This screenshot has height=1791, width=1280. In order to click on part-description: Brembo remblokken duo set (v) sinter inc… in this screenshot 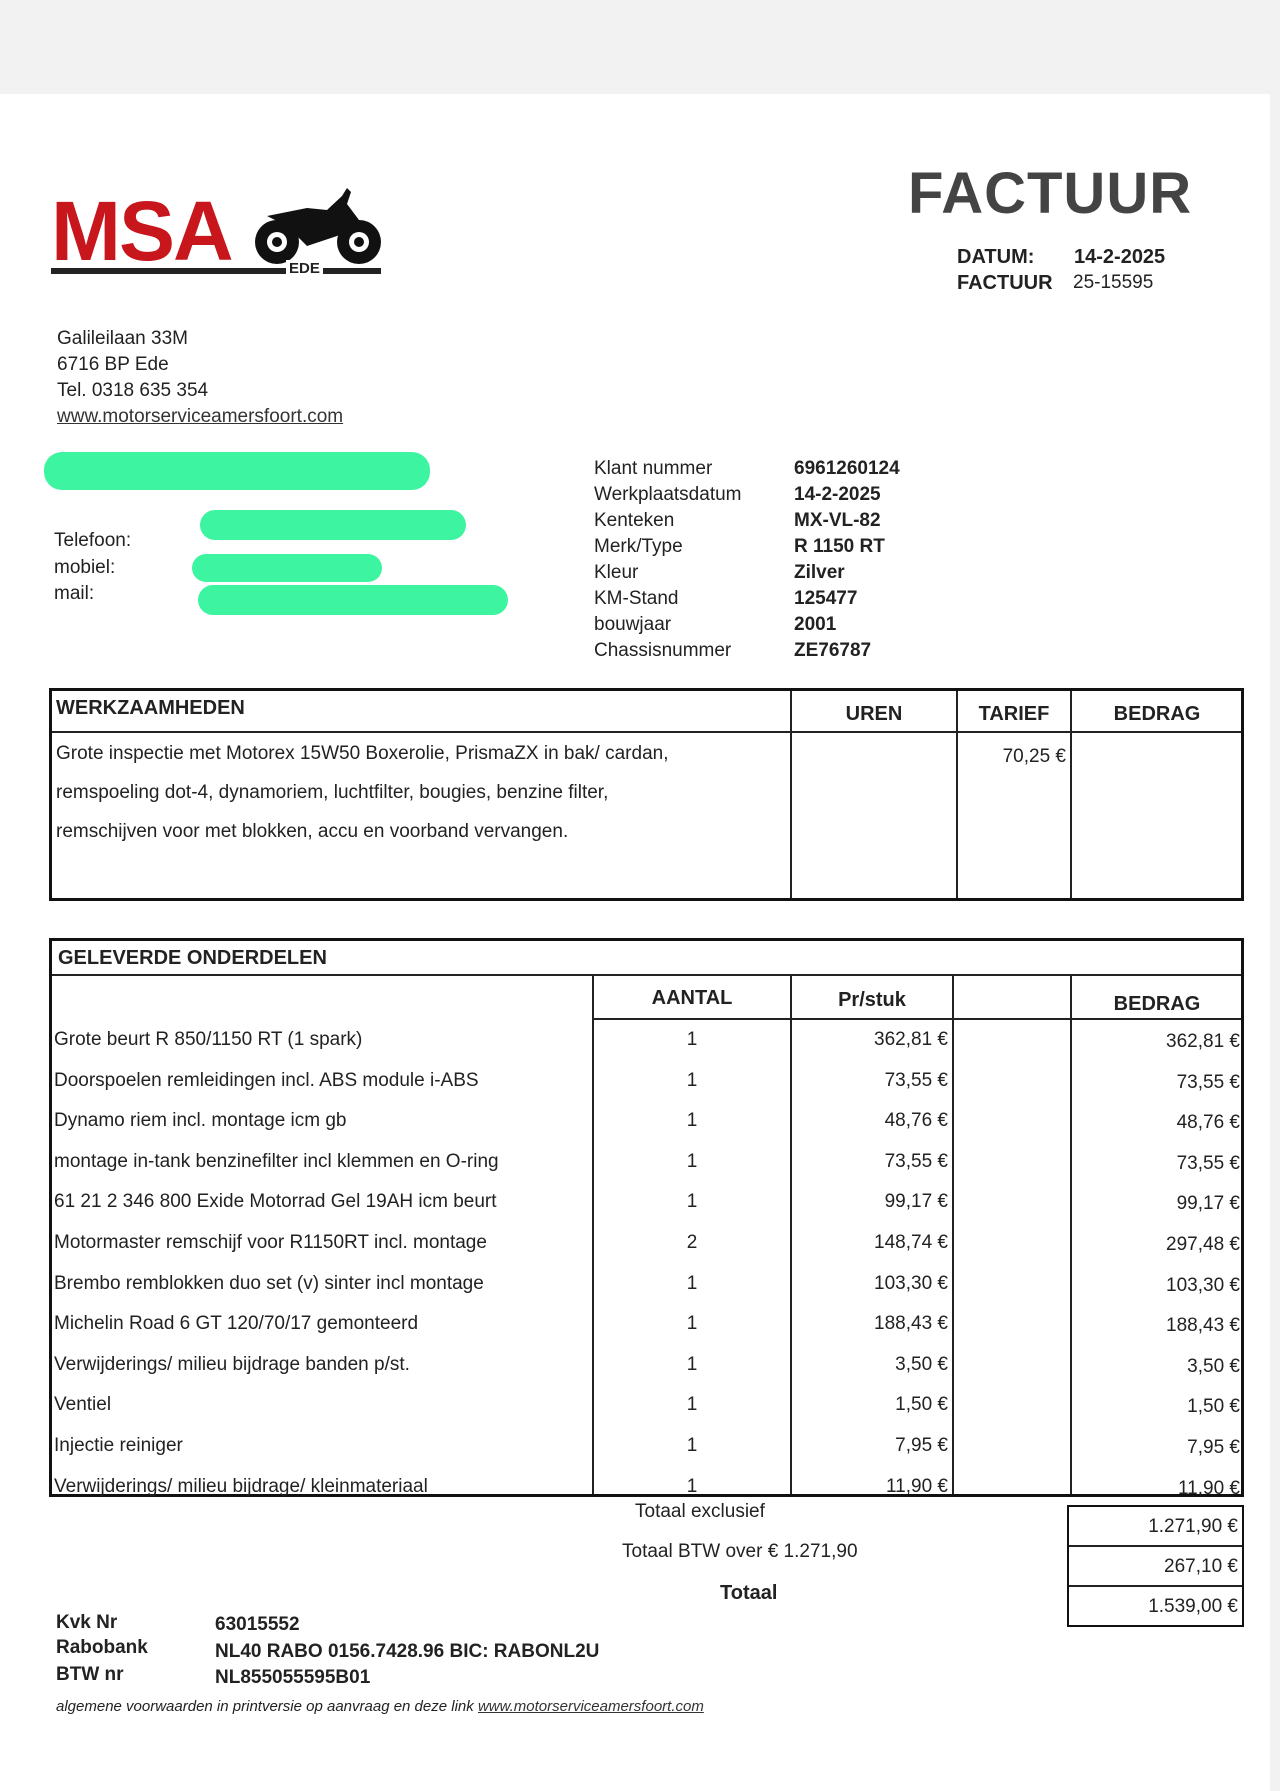, I will do `click(269, 1283)`.